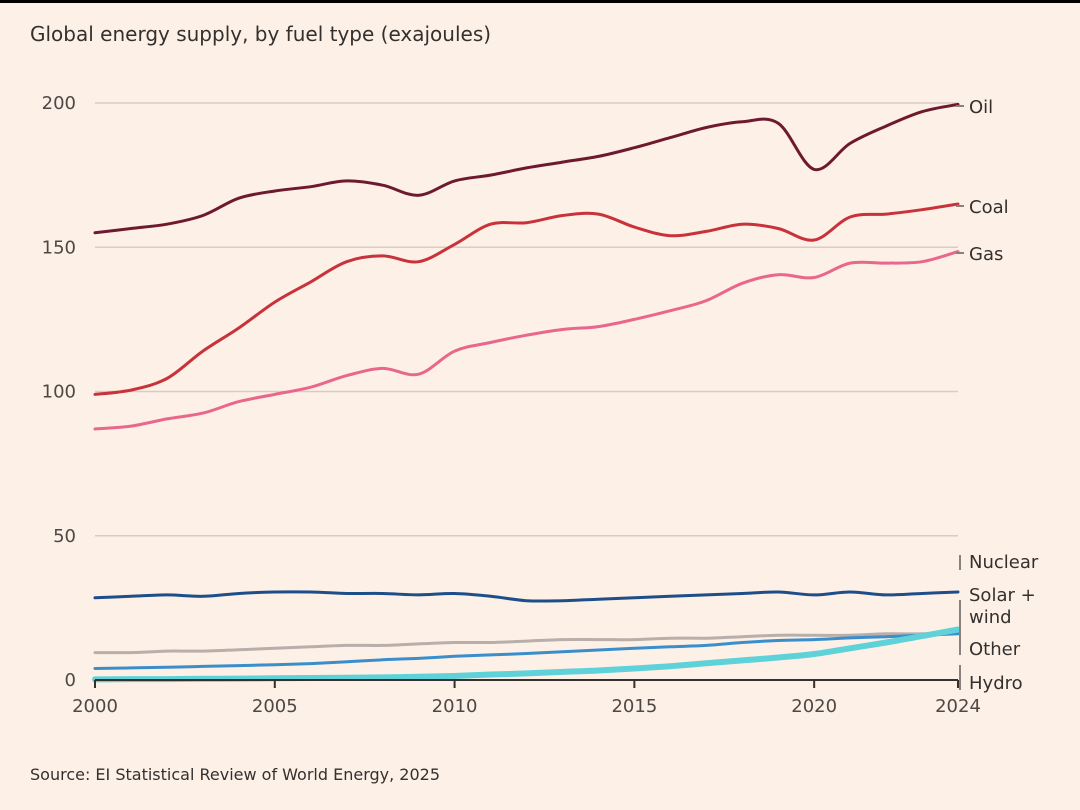 This screenshot has width=1080, height=810. I want to click on y-tick-label-100: 100, so click(59, 392).